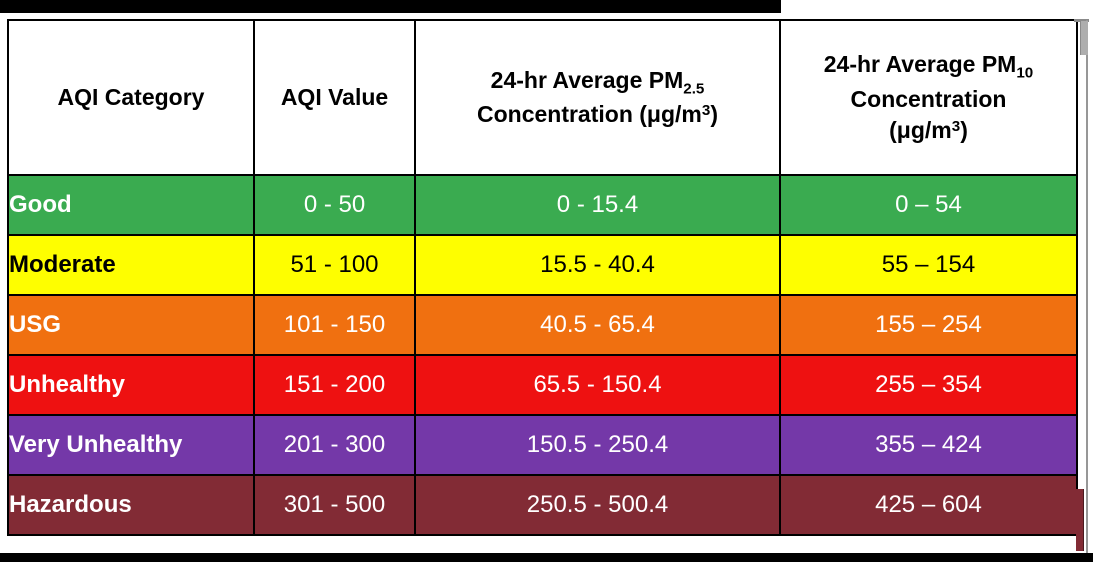  What do you see at coordinates (597, 205) in the screenshot?
I see `pm25-range-cell: 0 - 15.4` at bounding box center [597, 205].